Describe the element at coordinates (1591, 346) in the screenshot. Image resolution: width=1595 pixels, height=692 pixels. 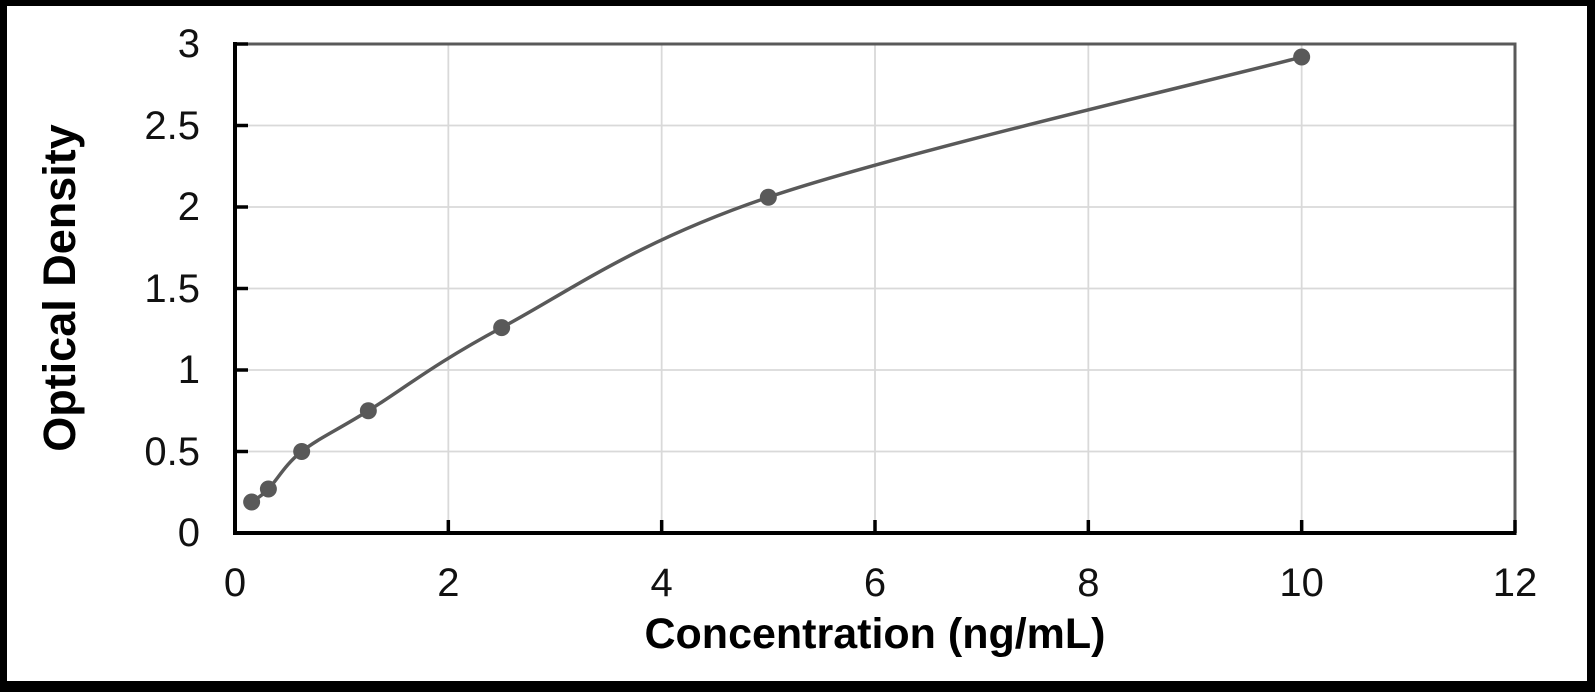
I see `figure-frame-right` at that location.